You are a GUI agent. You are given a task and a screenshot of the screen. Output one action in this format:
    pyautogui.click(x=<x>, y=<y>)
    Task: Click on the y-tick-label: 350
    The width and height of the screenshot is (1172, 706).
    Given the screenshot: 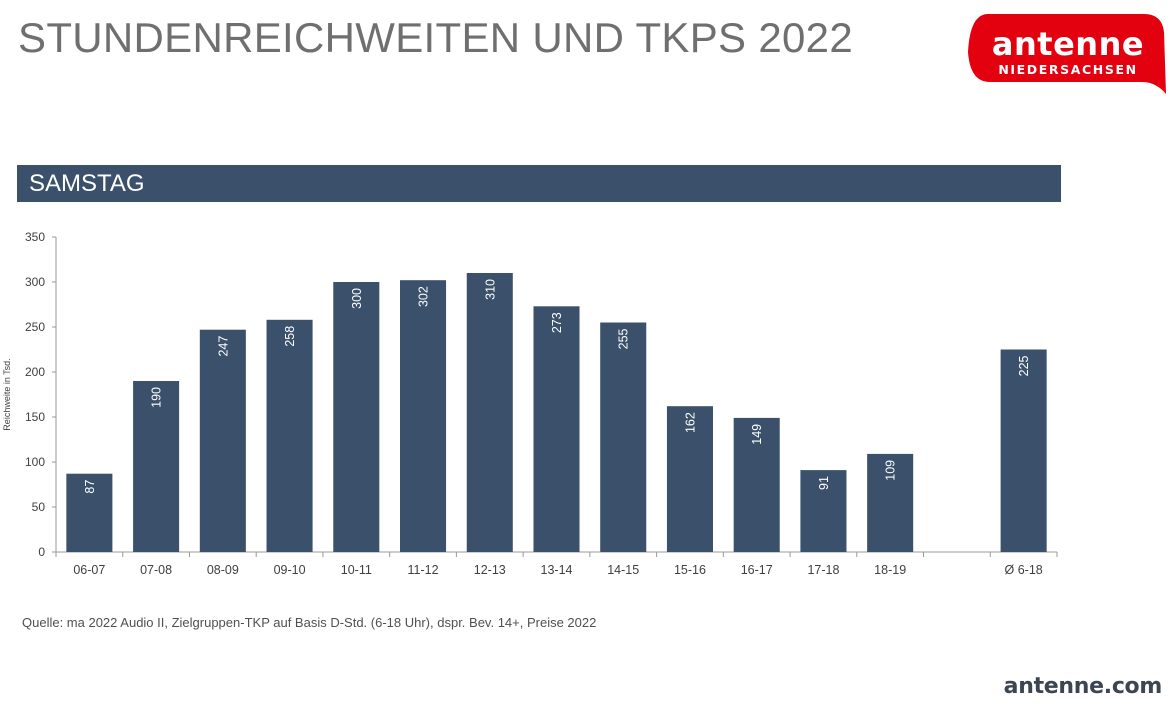 What is the action you would take?
    pyautogui.click(x=35, y=237)
    